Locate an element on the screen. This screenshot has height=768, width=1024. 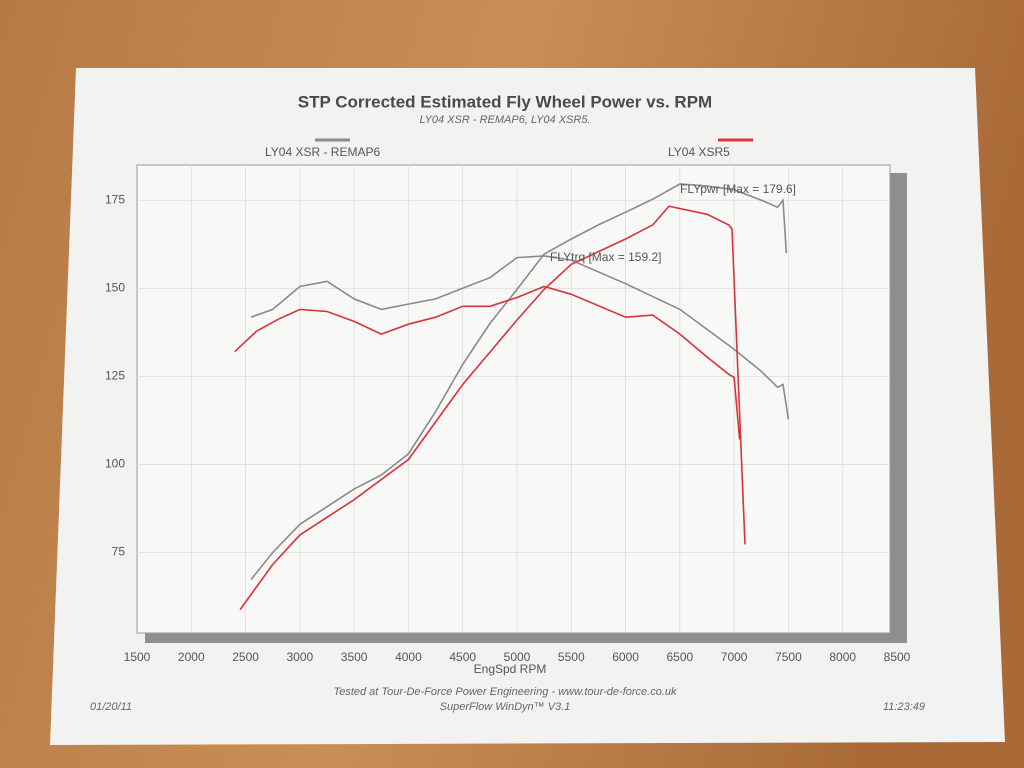
footer-date: 01/20/11 is located at coordinates (111, 707).